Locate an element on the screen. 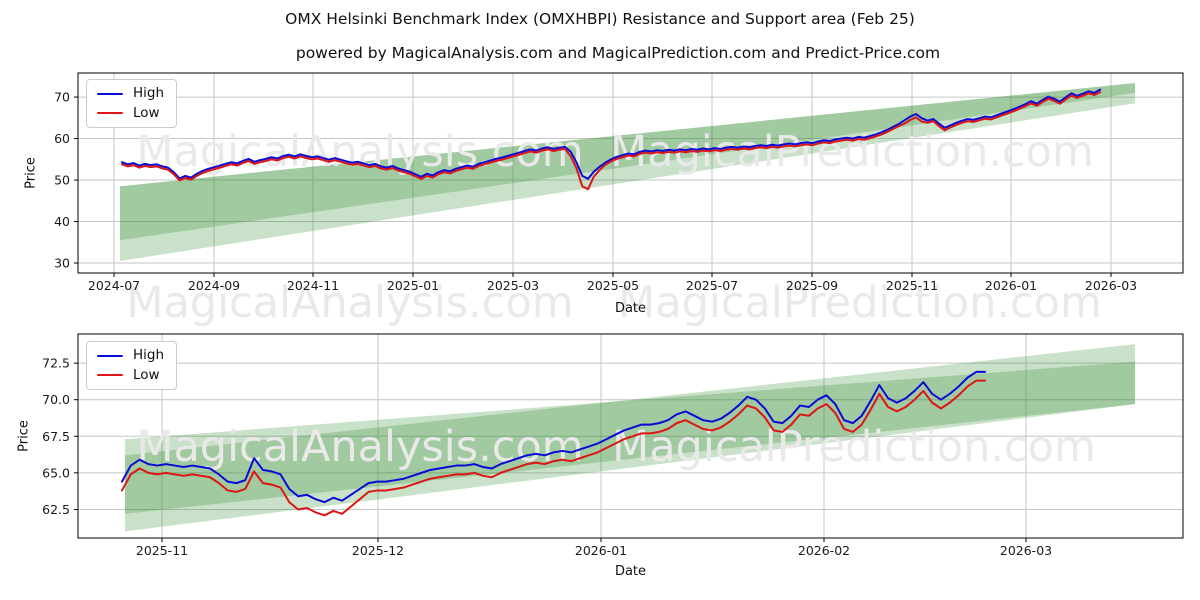 This screenshot has width=1200, height=600. svg-text: 2025-07 is located at coordinates (712, 285).